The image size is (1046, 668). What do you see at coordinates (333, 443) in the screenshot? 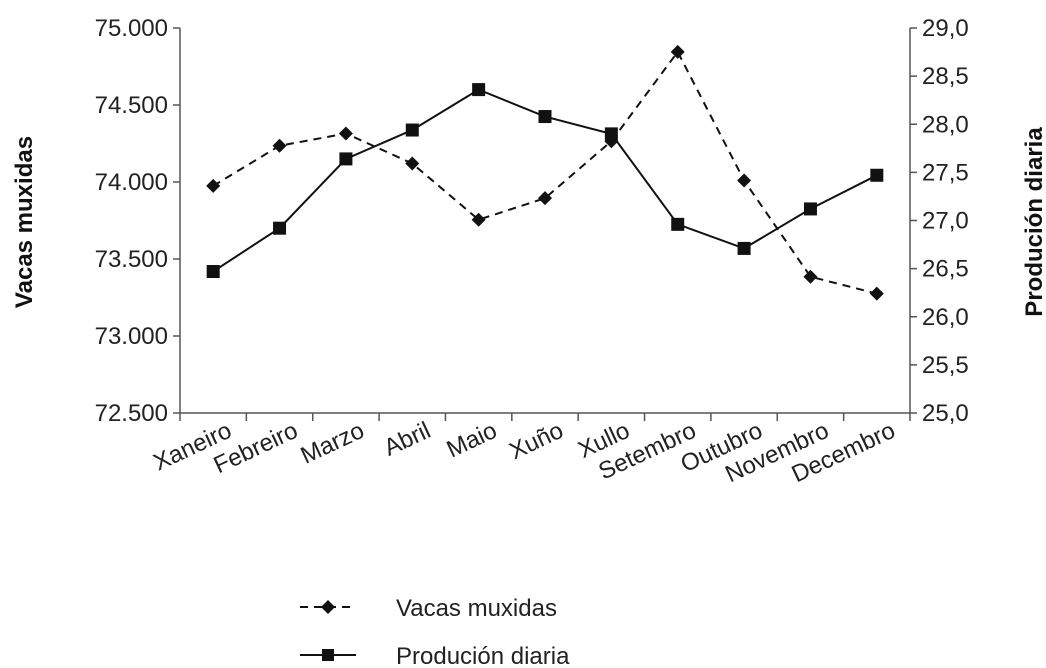
I see `x-tick-label-marzo: Marzo` at bounding box center [333, 443].